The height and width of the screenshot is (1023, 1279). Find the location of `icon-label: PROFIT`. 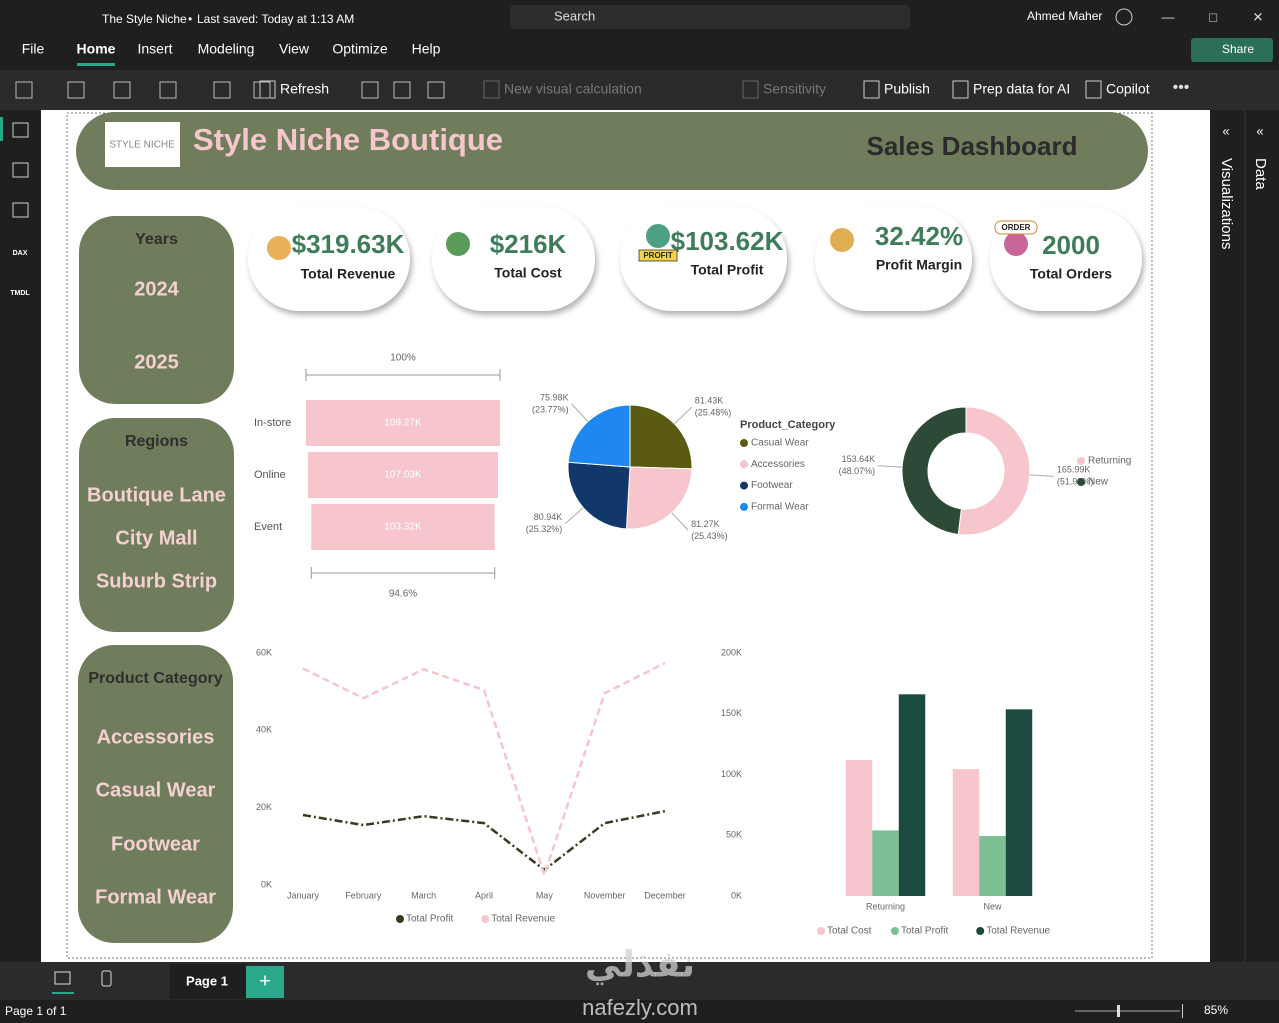

icon-label: PROFIT is located at coordinates (657, 255).